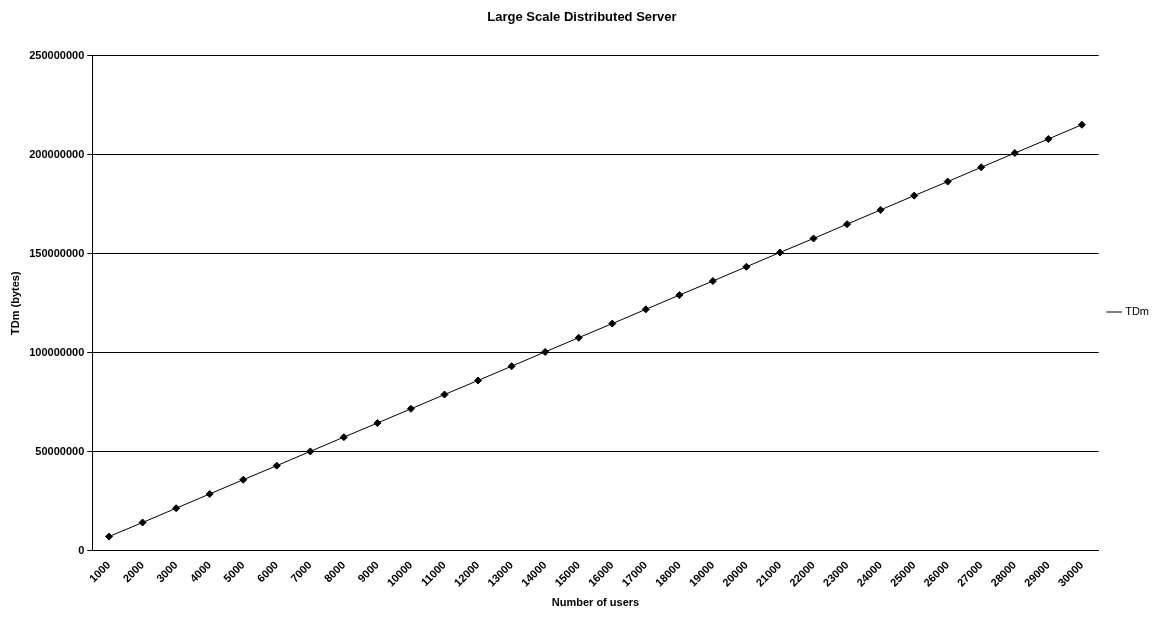  Describe the element at coordinates (57, 153) in the screenshot. I see `y-tick-label: 200000000` at that location.